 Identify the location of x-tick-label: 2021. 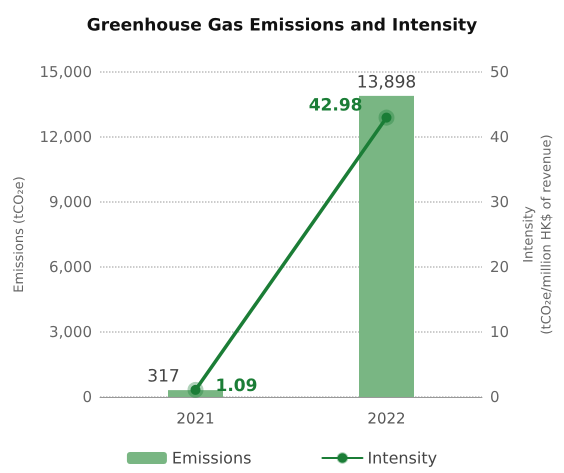
(195, 419).